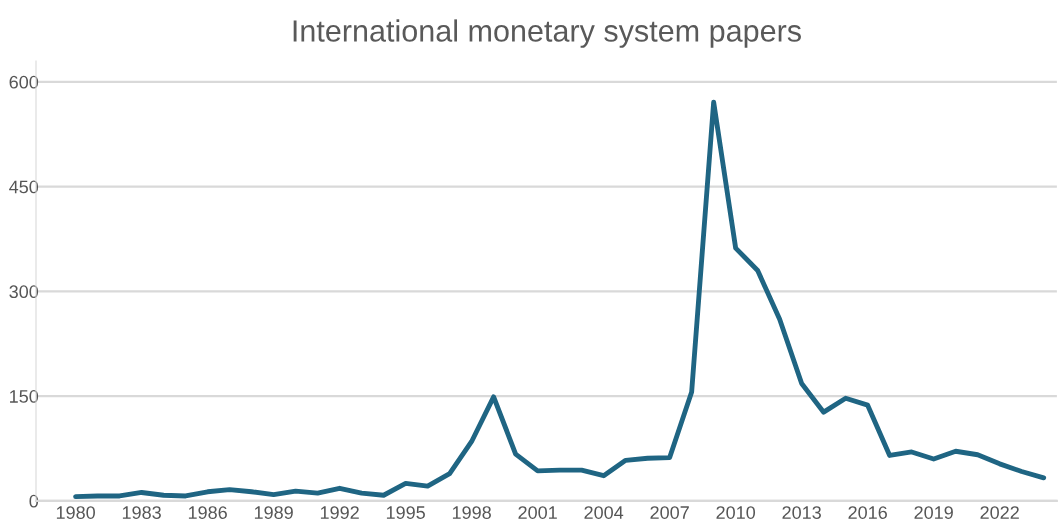 This screenshot has height=530, width=1059. Describe the element at coordinates (669, 512) in the screenshot. I see `x-tick-label: 2007` at that location.